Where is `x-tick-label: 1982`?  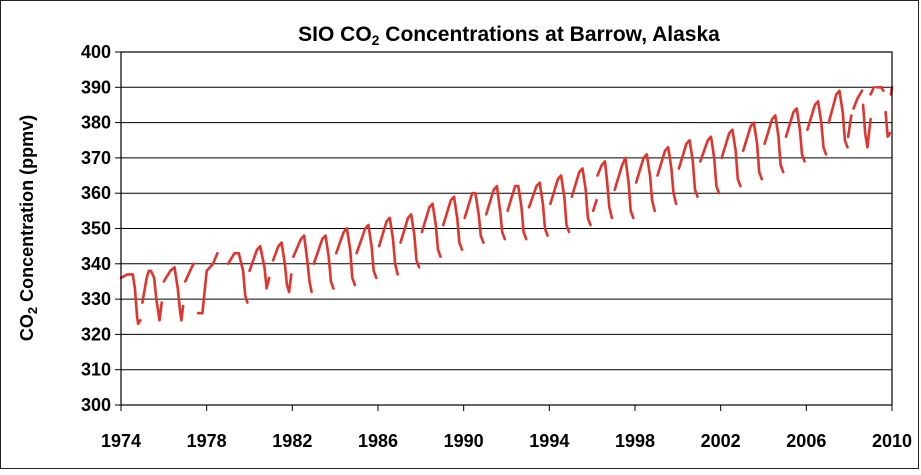 x-tick-label: 1982 is located at coordinates (292, 441).